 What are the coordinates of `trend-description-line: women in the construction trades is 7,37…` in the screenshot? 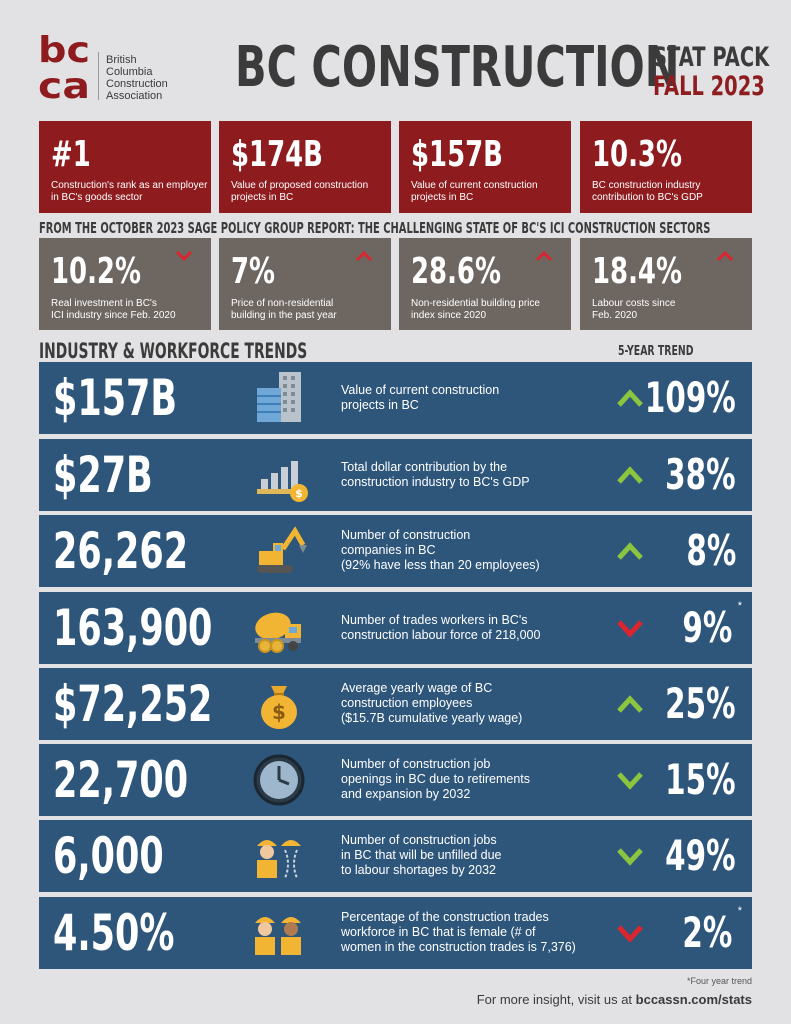 It's located at (458, 947).